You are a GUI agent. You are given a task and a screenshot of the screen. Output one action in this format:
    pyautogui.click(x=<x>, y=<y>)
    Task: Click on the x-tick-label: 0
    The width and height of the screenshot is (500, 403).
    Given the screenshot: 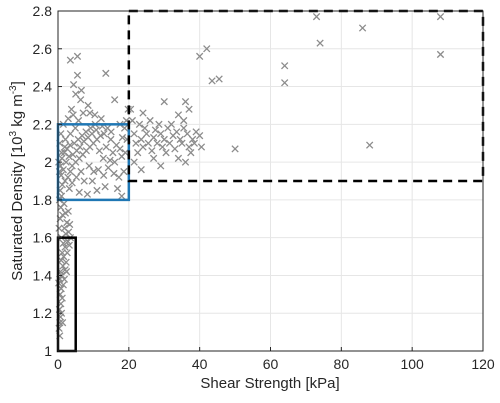 What is the action you would take?
    pyautogui.click(x=58, y=364)
    